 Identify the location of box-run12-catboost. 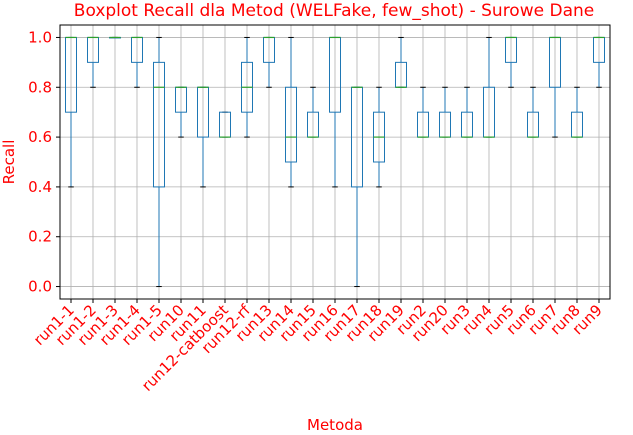
(225, 124).